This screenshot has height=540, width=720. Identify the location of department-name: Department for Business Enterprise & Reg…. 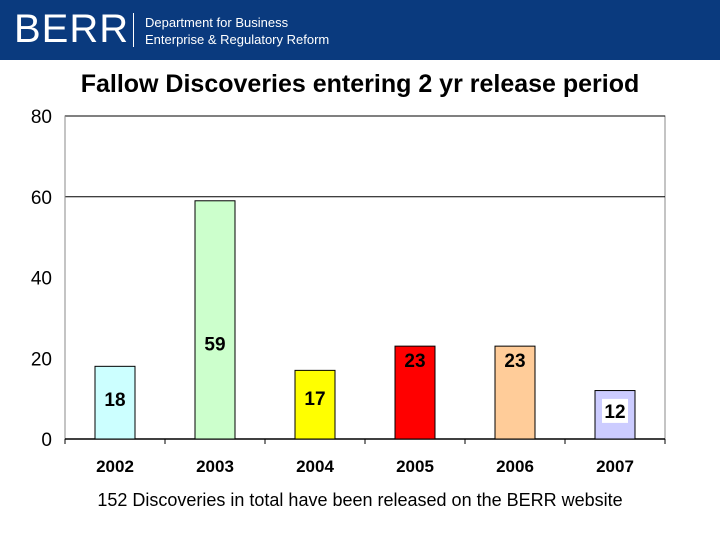
(237, 31).